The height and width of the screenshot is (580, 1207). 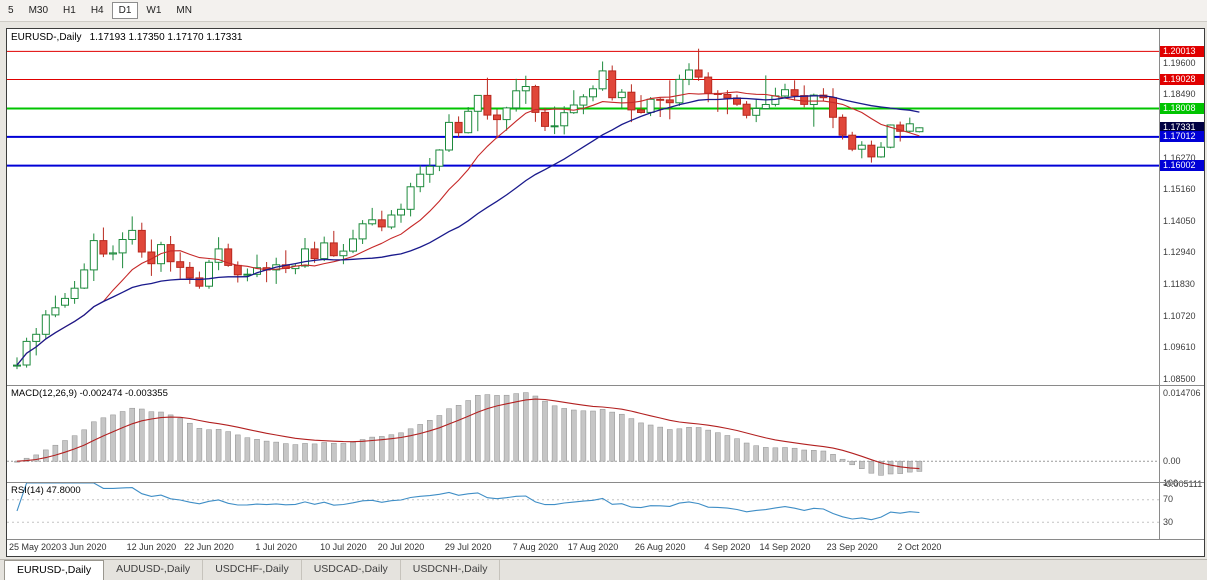 I want to click on timeframe-button-H1: H1, so click(x=69, y=10).